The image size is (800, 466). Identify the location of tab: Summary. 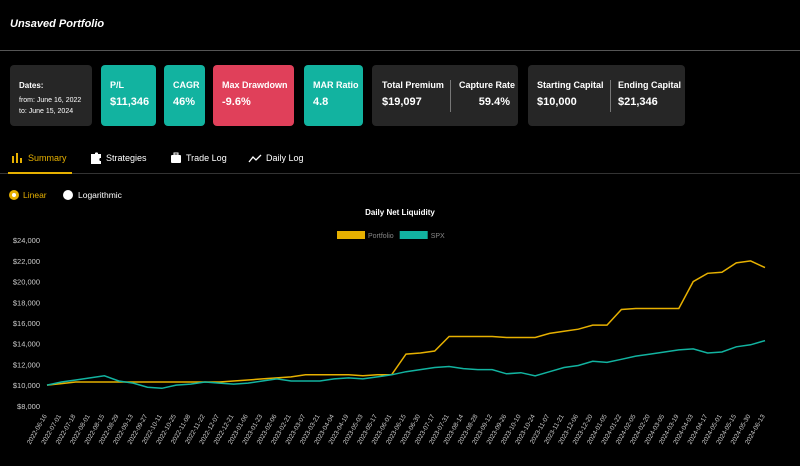
(47, 158).